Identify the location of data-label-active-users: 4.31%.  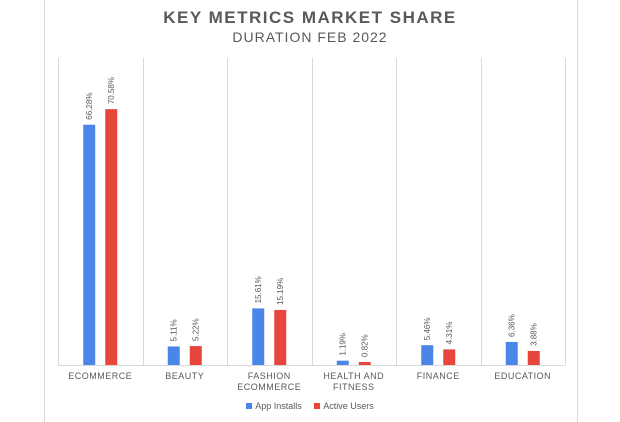
(449, 333).